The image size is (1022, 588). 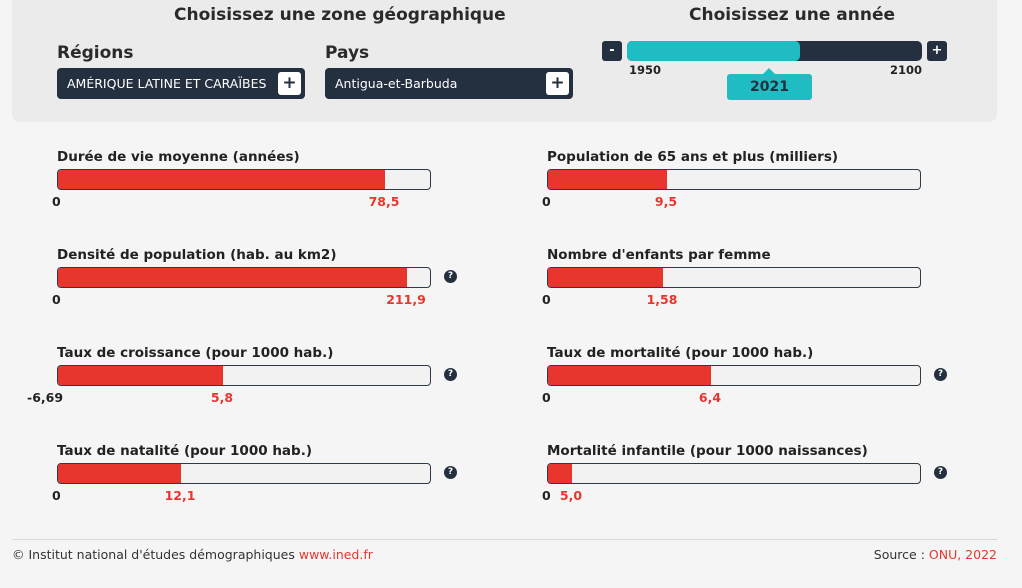 What do you see at coordinates (571, 495) in the screenshot?
I see `indicator-value: 5,0` at bounding box center [571, 495].